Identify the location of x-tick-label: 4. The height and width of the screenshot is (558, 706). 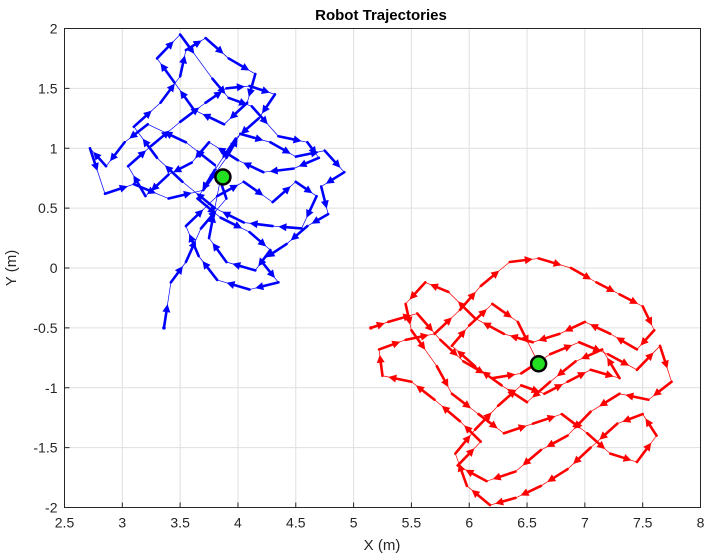
(238, 523).